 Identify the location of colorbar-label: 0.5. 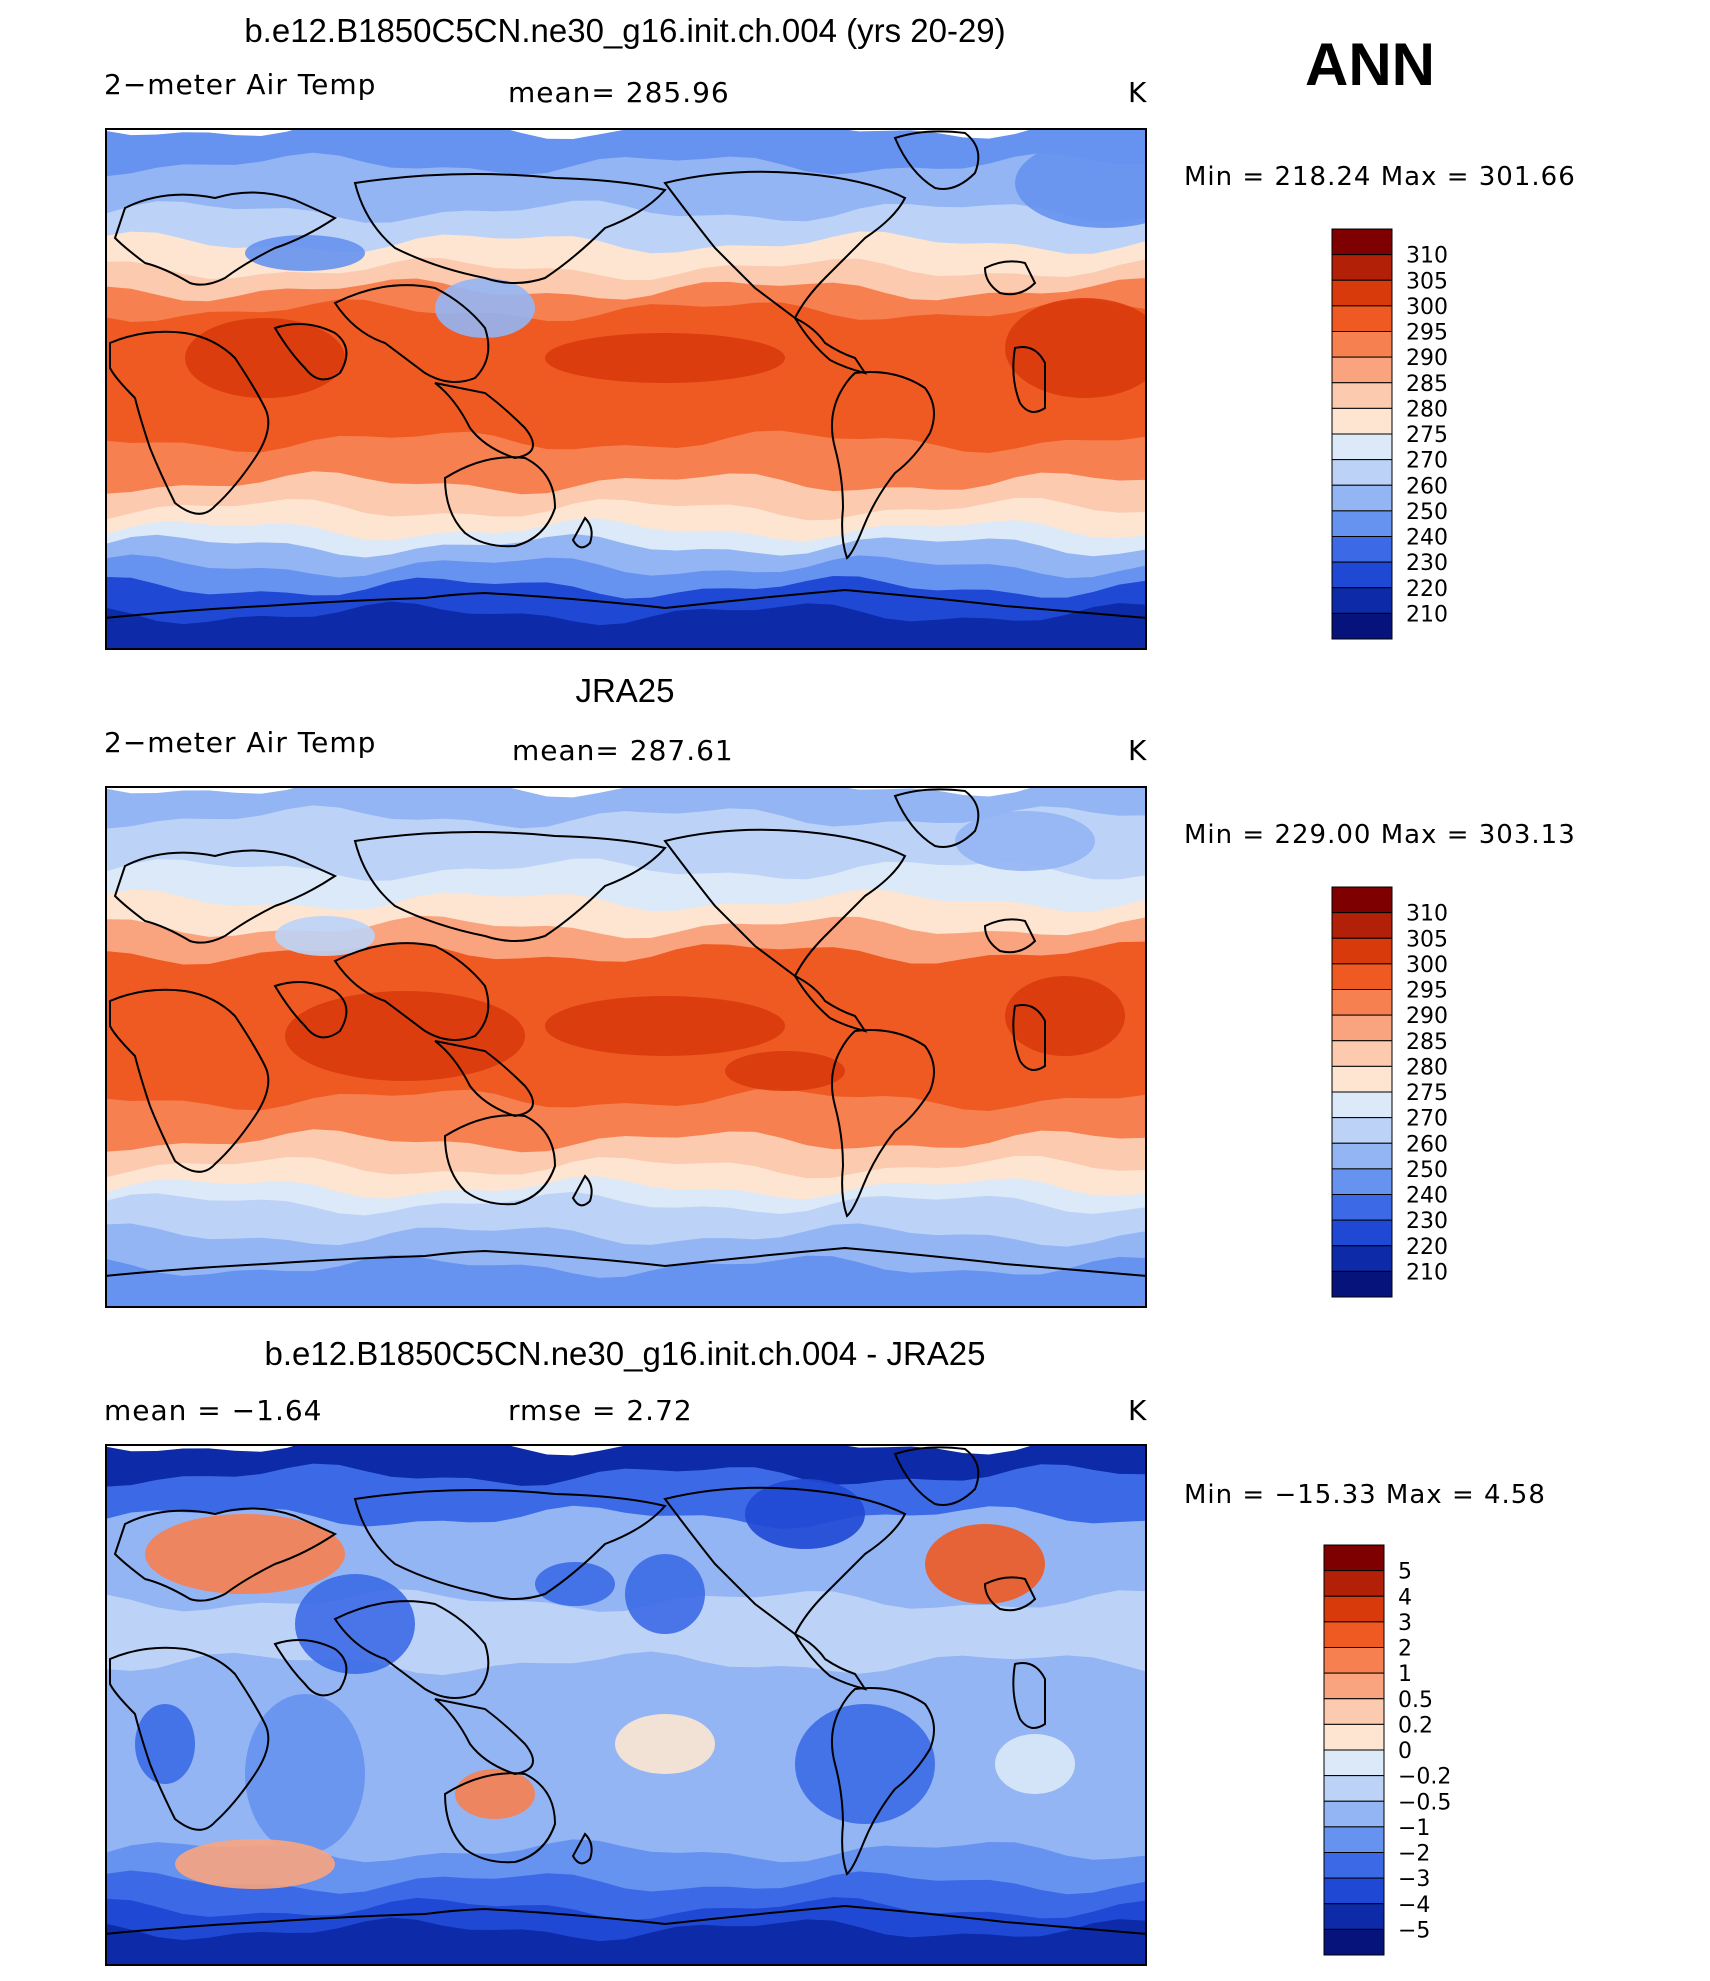
(1415, 1700).